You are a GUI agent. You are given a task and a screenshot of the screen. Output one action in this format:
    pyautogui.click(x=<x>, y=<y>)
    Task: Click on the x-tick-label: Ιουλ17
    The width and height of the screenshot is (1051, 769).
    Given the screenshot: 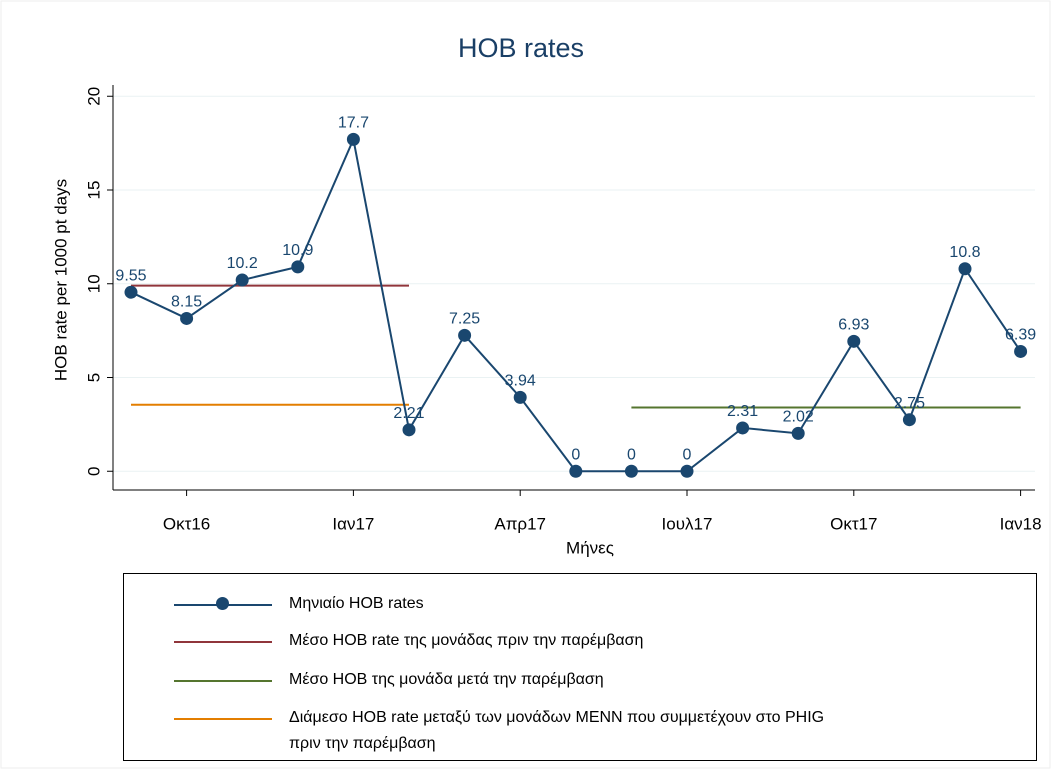 What is the action you would take?
    pyautogui.click(x=687, y=523)
    